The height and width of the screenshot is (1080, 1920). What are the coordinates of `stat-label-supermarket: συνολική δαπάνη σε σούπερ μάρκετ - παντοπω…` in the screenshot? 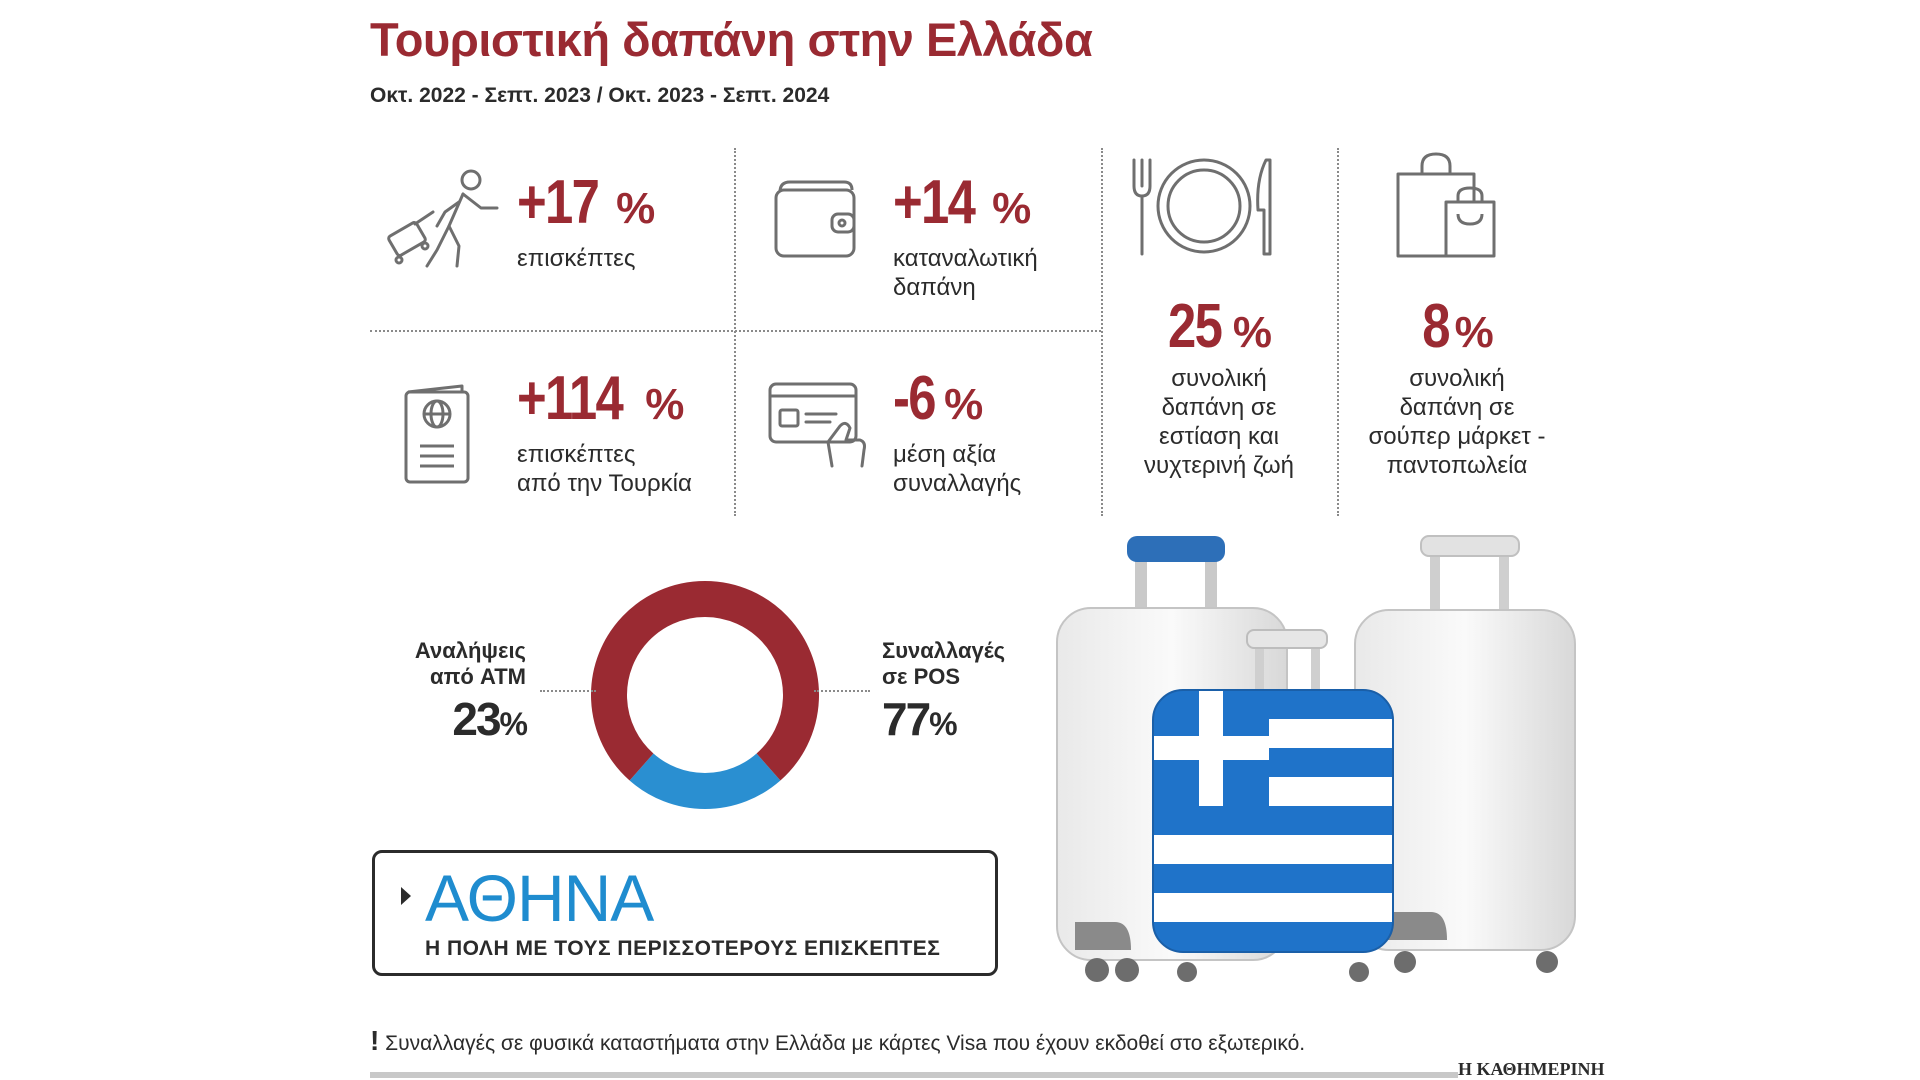 It's located at (1457, 422).